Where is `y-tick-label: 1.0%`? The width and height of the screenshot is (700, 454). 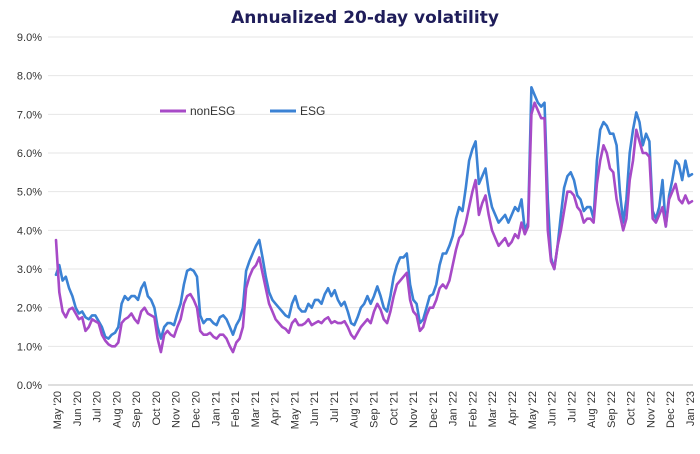 y-tick-label: 1.0% is located at coordinates (29, 347).